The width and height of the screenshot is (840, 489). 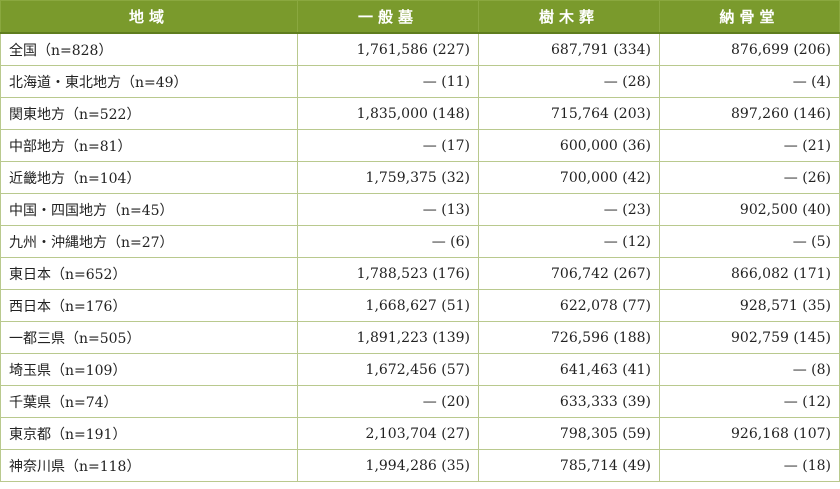 What do you see at coordinates (149, 401) in the screenshot?
I see `region-cell: 千葉県（n=74）` at bounding box center [149, 401].